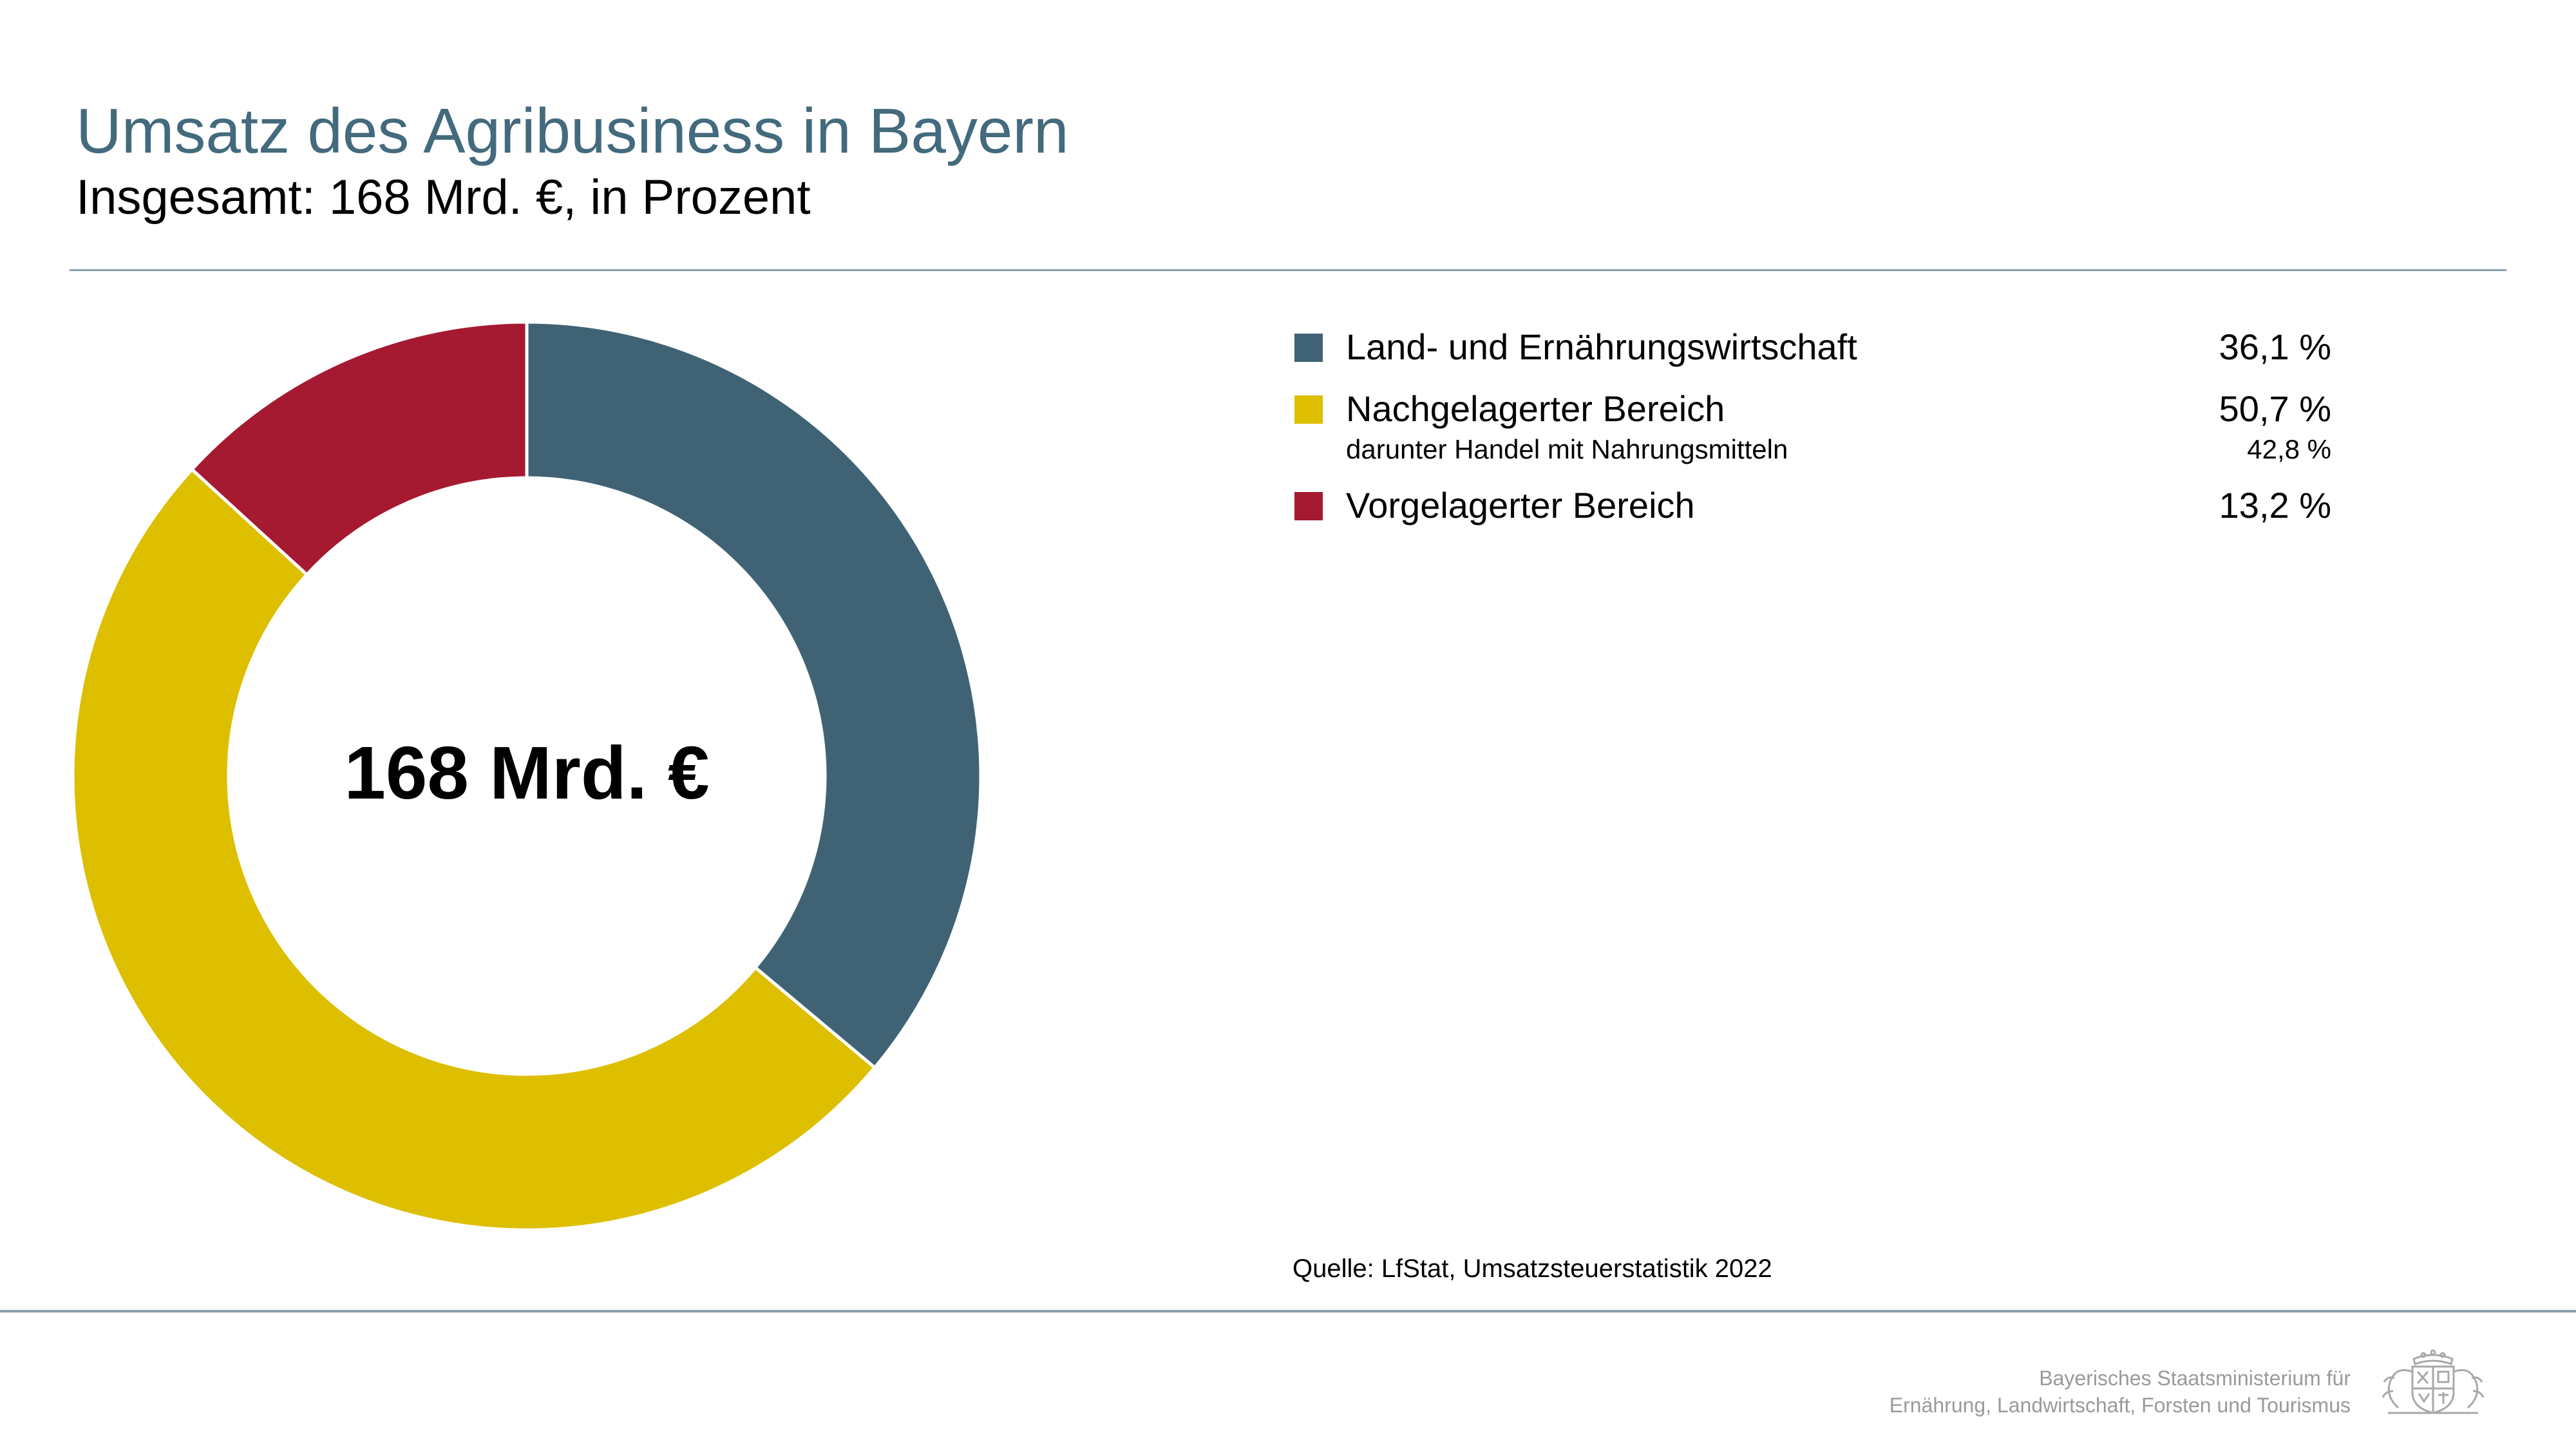 This screenshot has height=1449, width=2576. I want to click on top-divider, so click(1288, 270).